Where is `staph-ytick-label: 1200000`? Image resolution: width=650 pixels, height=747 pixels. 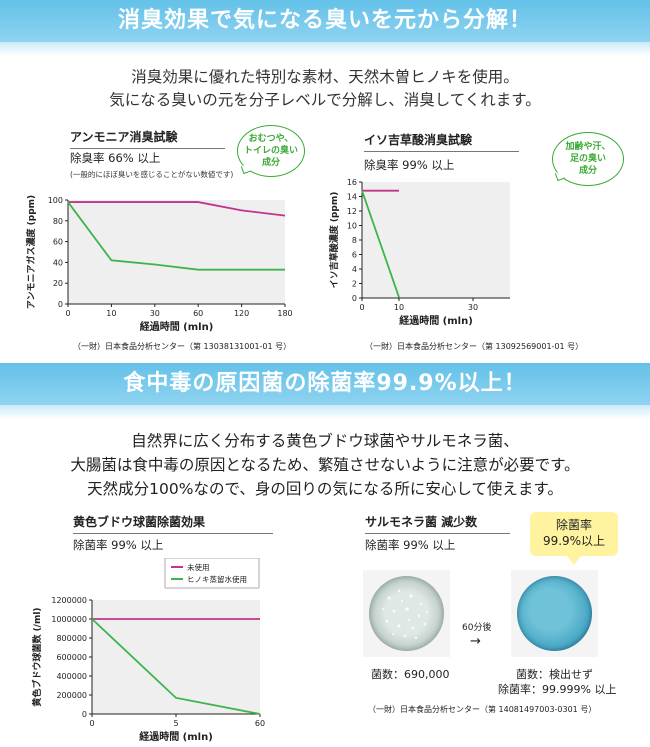 staph-ytick-label: 1200000 is located at coordinates (69, 600).